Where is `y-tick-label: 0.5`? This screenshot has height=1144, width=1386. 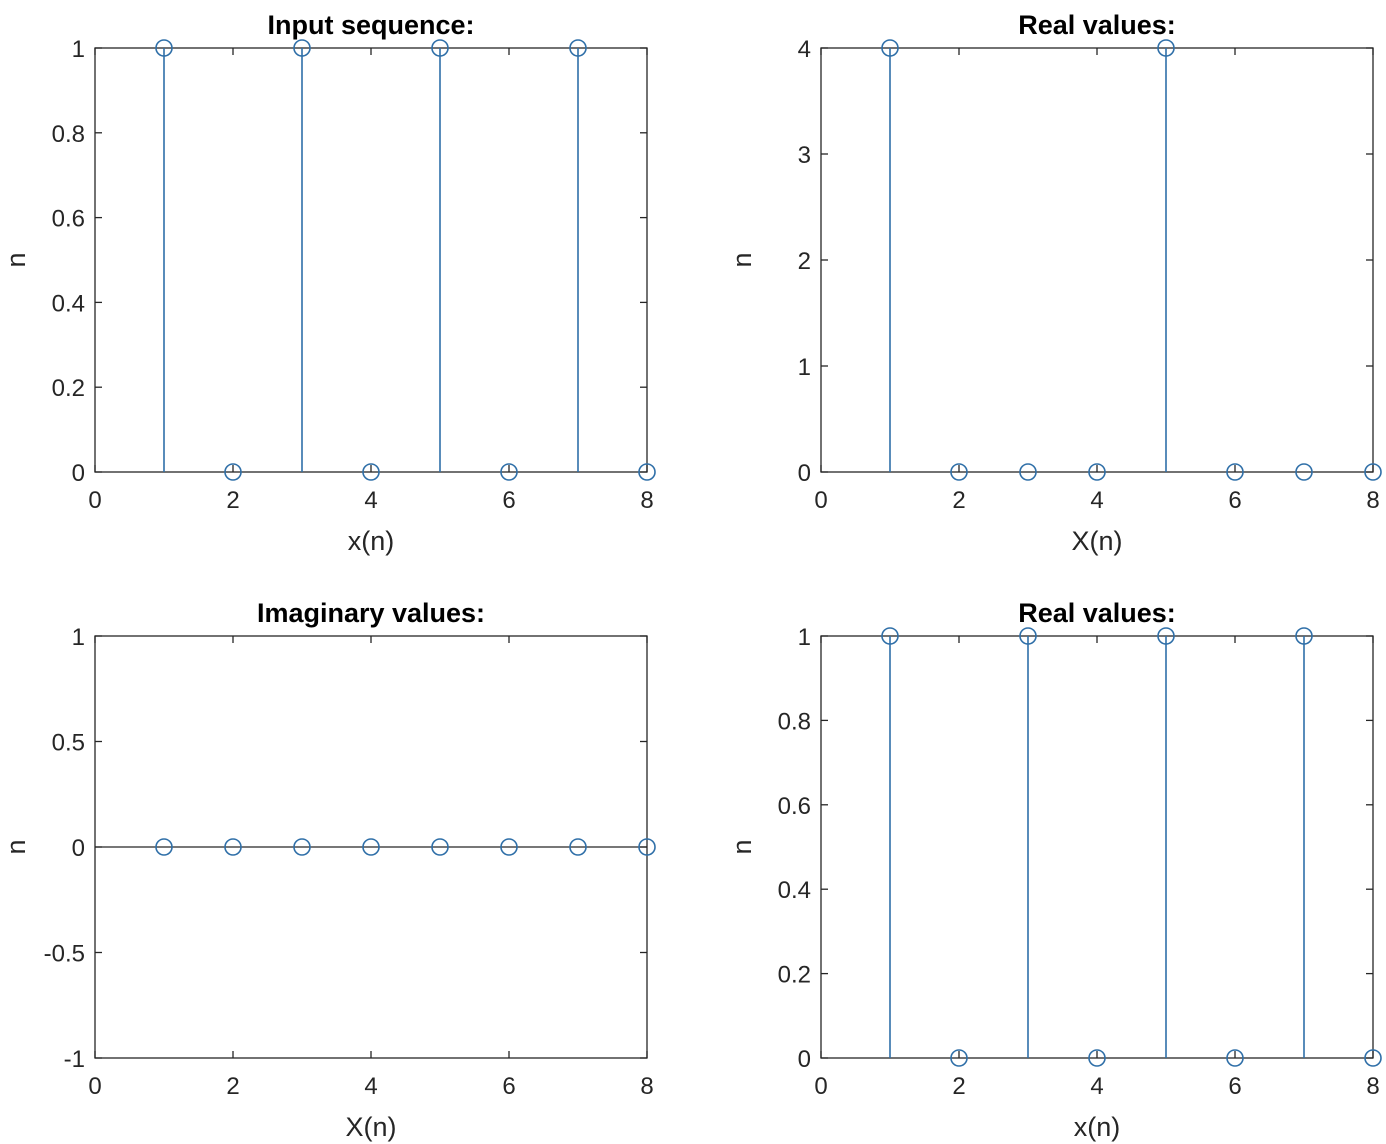
y-tick-label: 0.5 is located at coordinates (68, 743).